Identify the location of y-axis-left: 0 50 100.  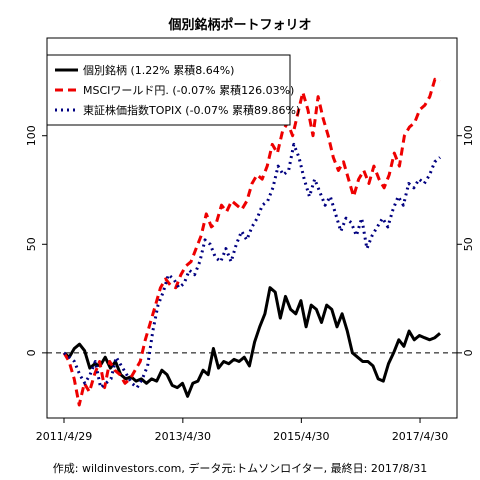
(36, 240).